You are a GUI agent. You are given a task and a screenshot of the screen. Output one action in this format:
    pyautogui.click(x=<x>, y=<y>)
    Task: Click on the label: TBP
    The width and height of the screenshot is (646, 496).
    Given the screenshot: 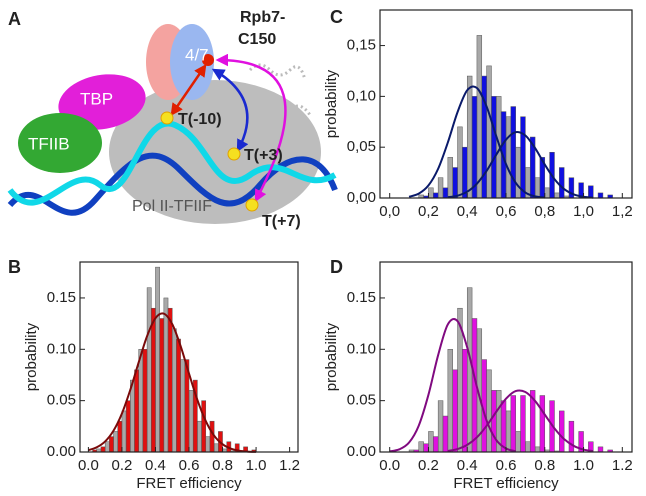 What is the action you would take?
    pyautogui.click(x=96, y=98)
    